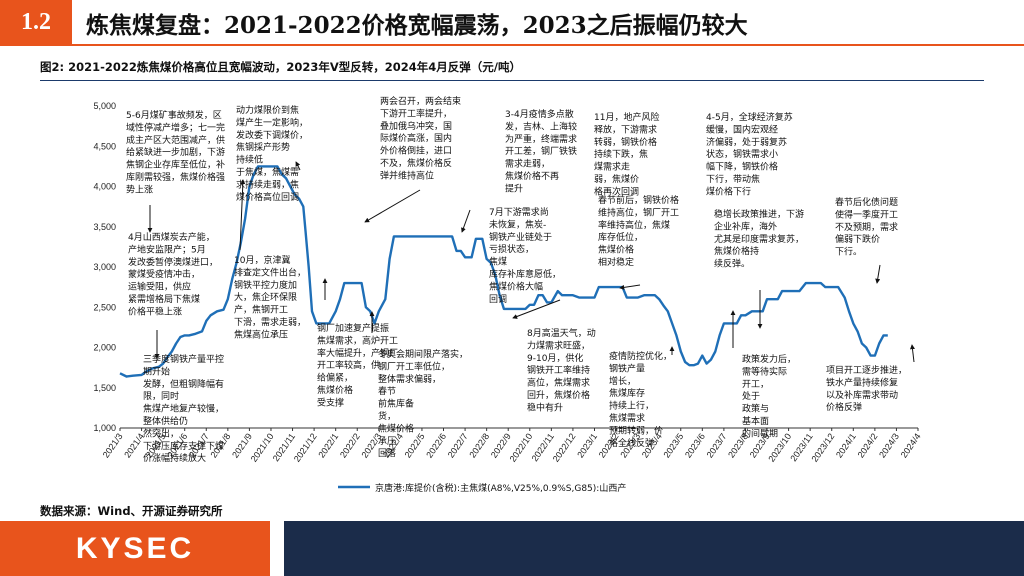  Describe the element at coordinates (742, 154) in the screenshot. I see `annotation-line: 状态，钢铁需求小` at that location.